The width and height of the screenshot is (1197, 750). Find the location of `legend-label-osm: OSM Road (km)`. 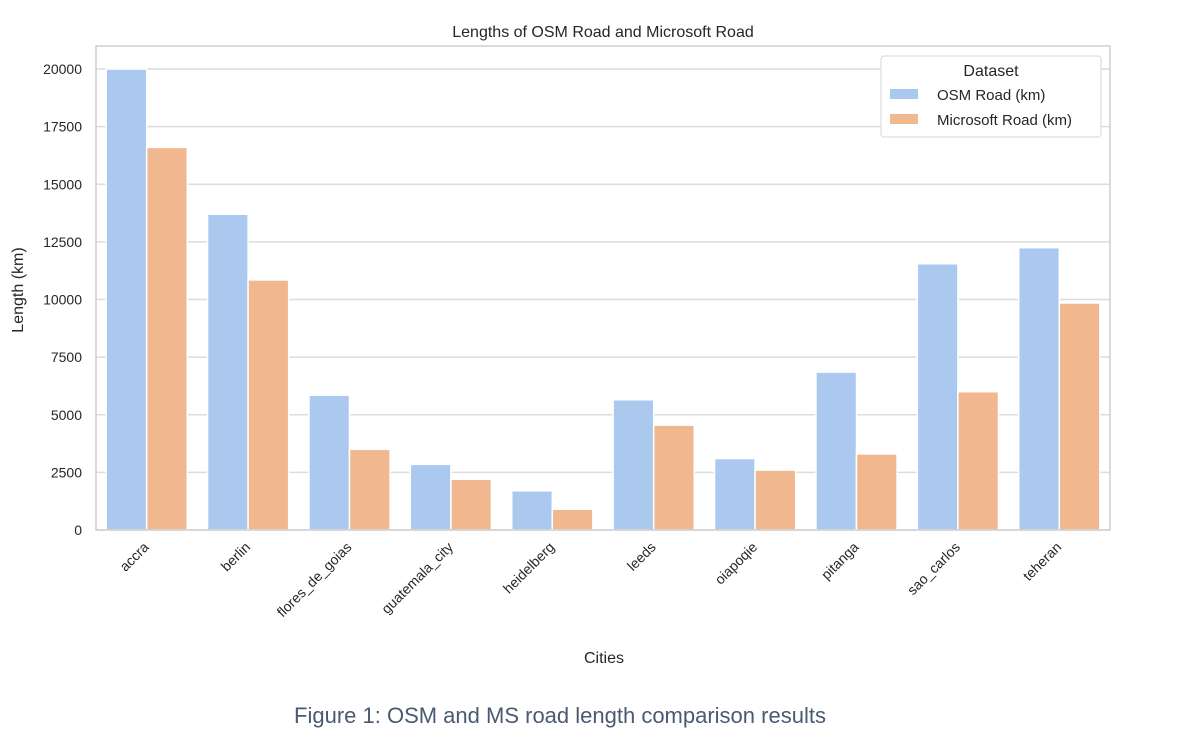

legend-label-osm: OSM Road (km) is located at coordinates (991, 95).